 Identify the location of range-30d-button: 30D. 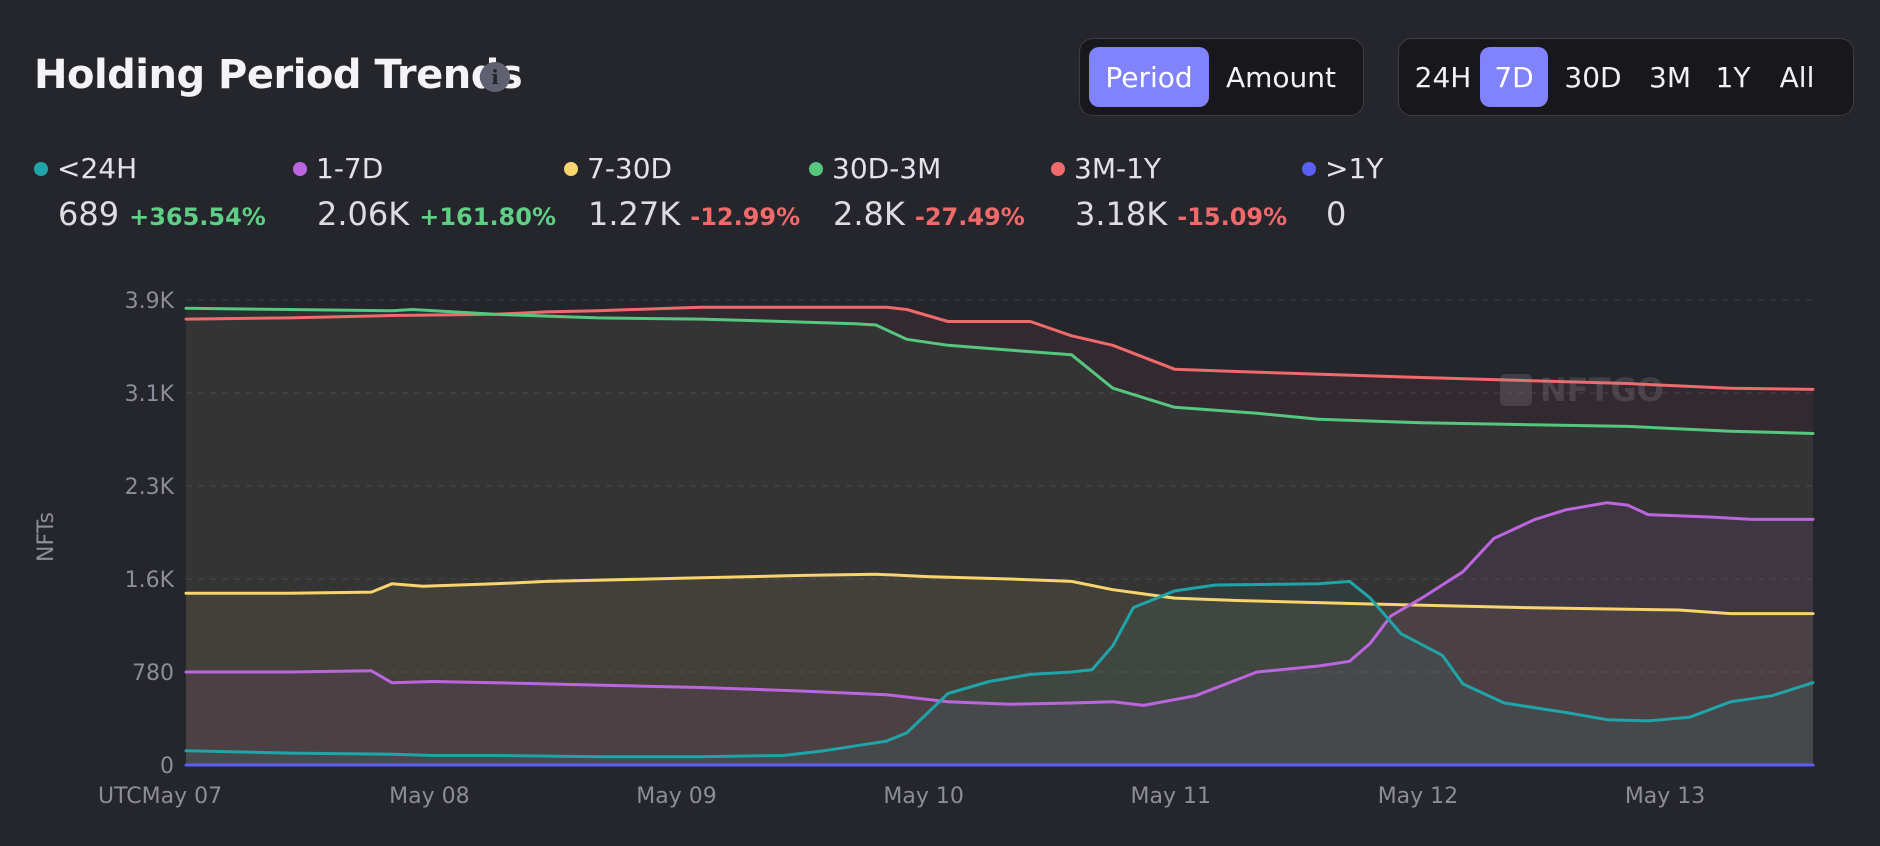
(1593, 77).